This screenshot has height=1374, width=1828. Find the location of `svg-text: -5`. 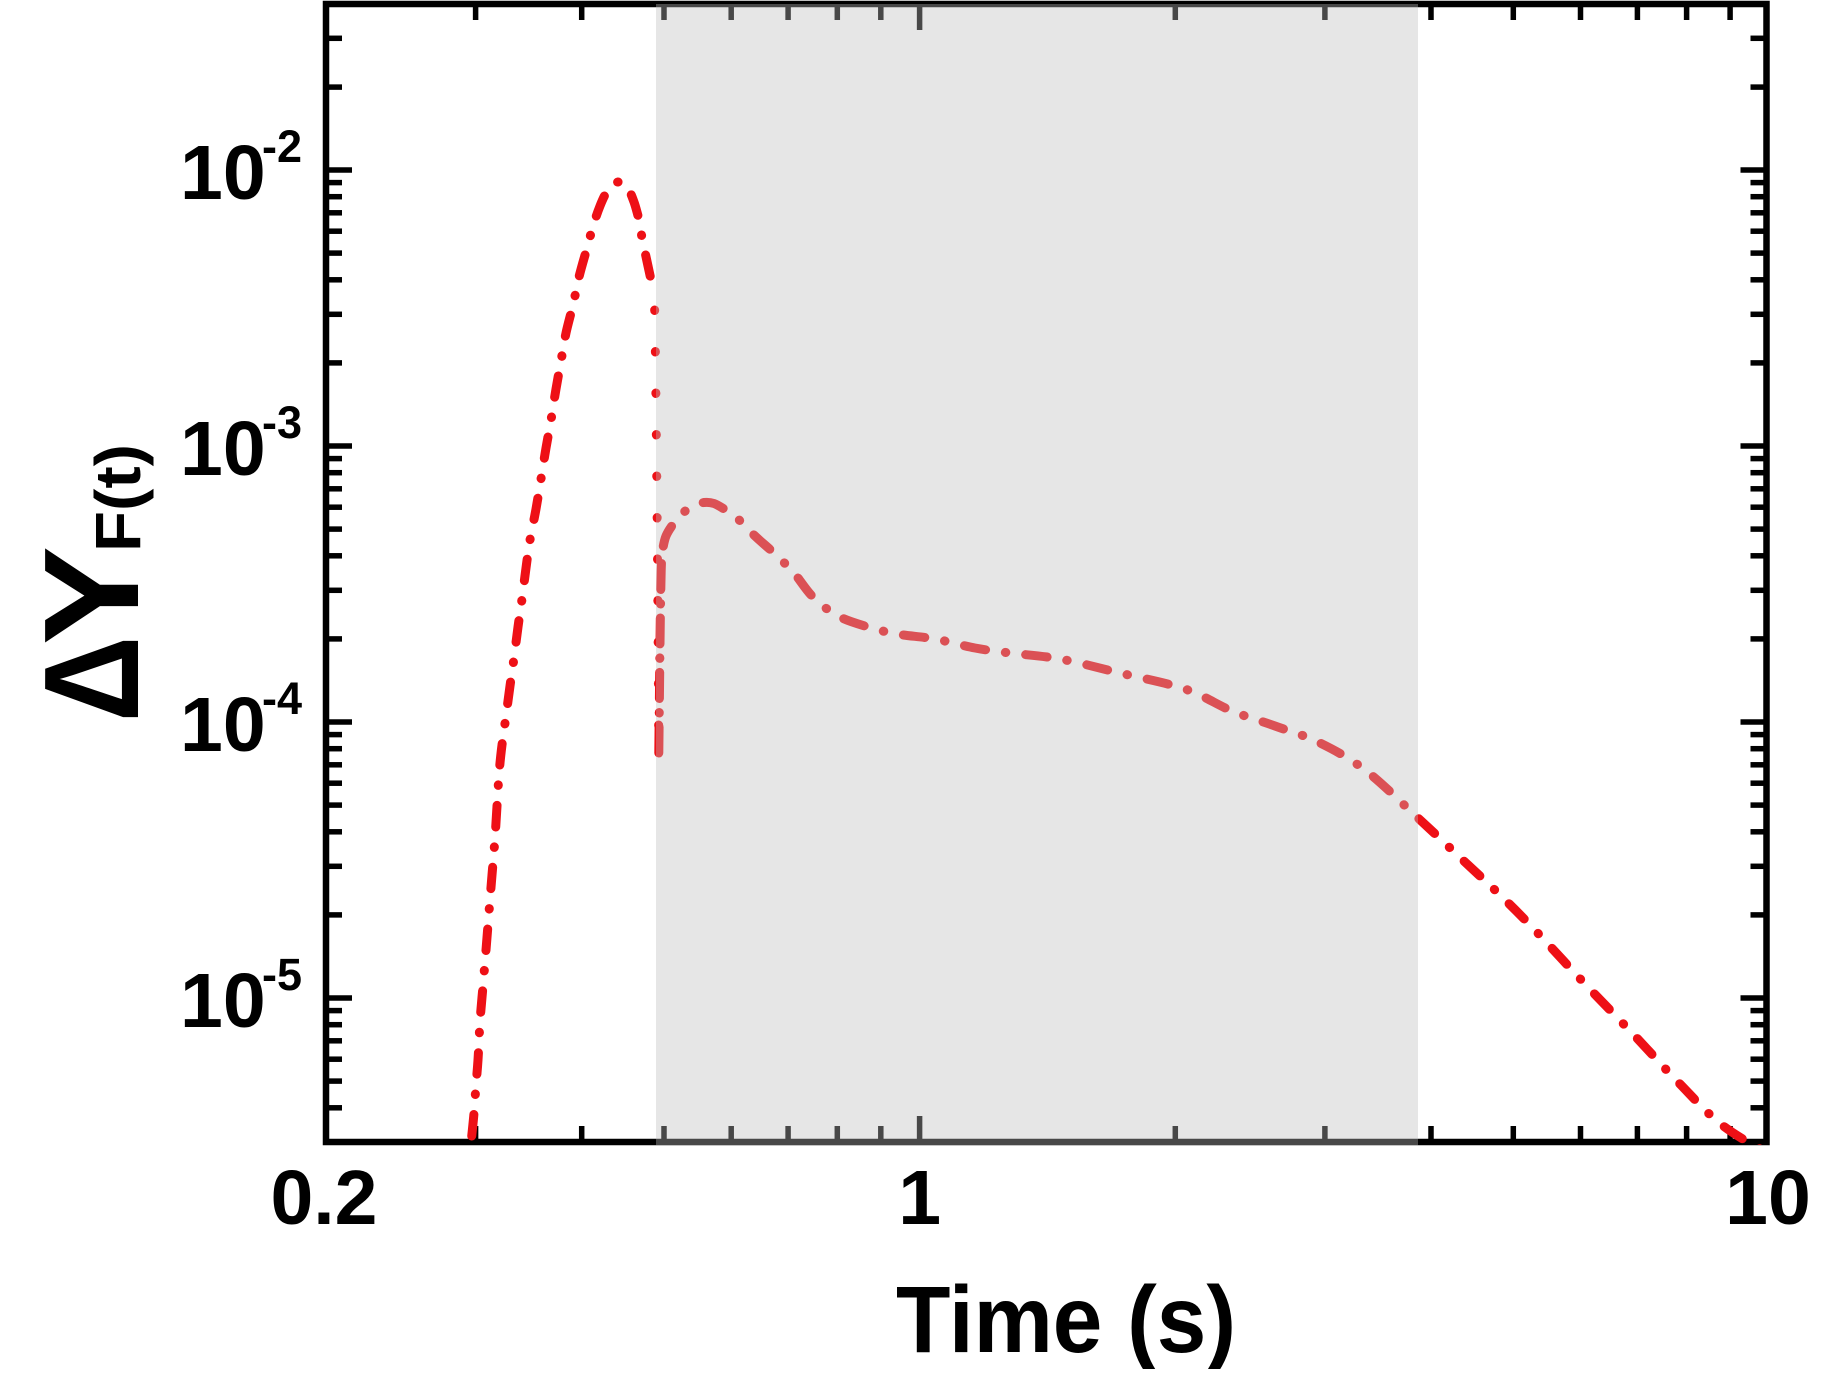

svg-text: -5 is located at coordinates (282, 974).